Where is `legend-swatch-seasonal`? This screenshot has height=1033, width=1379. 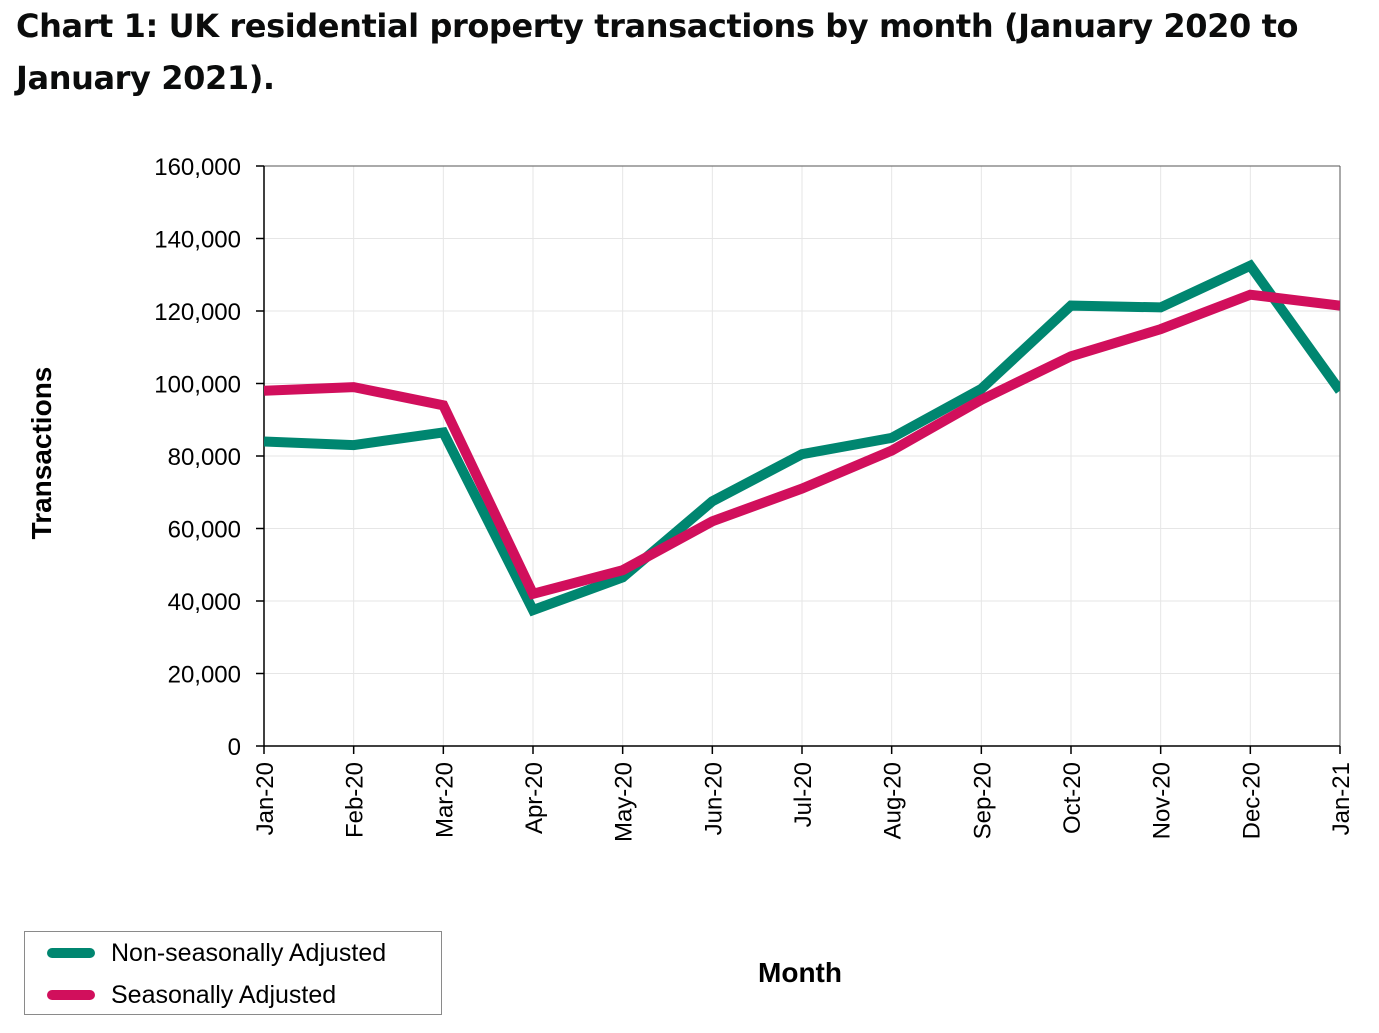 legend-swatch-seasonal is located at coordinates (71, 995).